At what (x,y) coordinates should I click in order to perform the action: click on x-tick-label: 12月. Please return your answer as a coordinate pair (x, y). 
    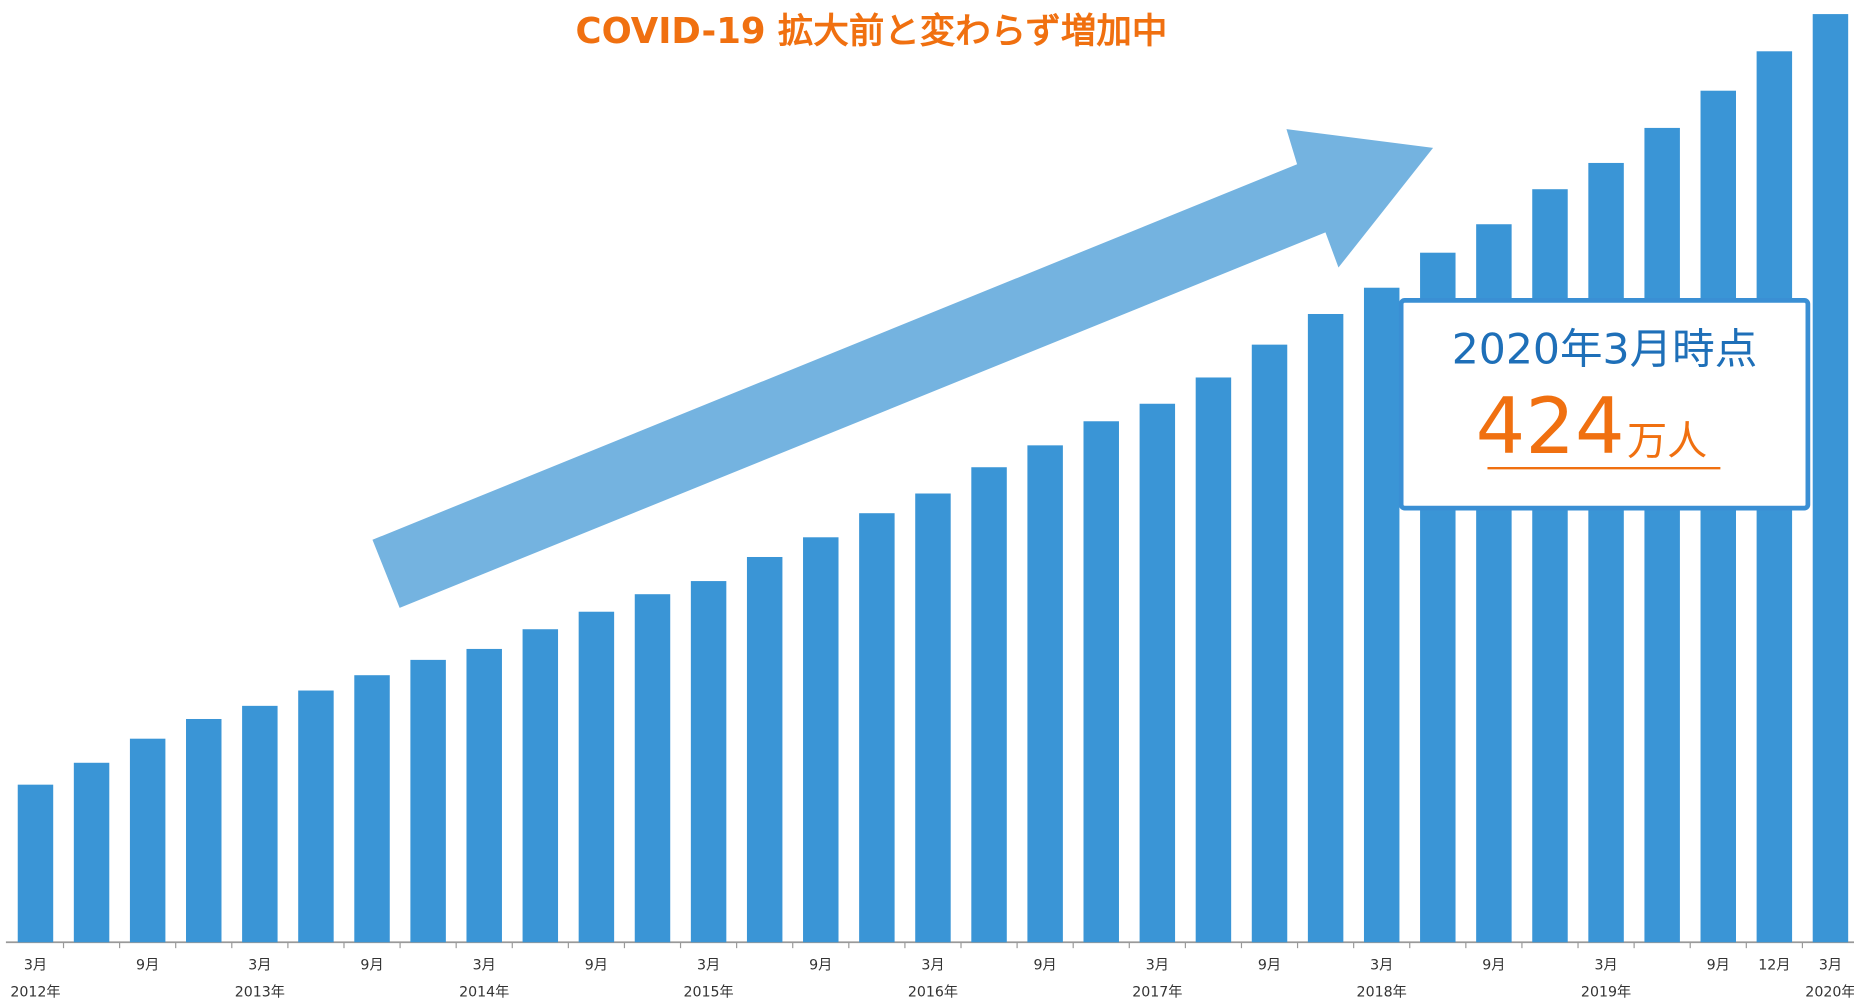
    Looking at the image, I should click on (1774, 966).